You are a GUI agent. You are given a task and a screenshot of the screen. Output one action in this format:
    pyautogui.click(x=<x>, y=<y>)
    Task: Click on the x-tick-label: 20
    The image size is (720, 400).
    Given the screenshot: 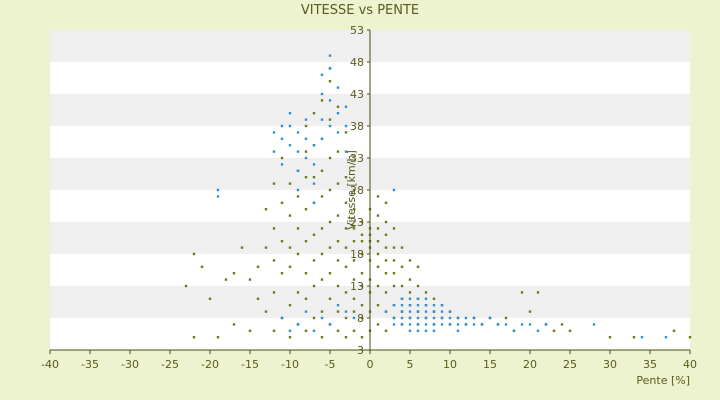 What is the action you would take?
    pyautogui.click(x=530, y=364)
    